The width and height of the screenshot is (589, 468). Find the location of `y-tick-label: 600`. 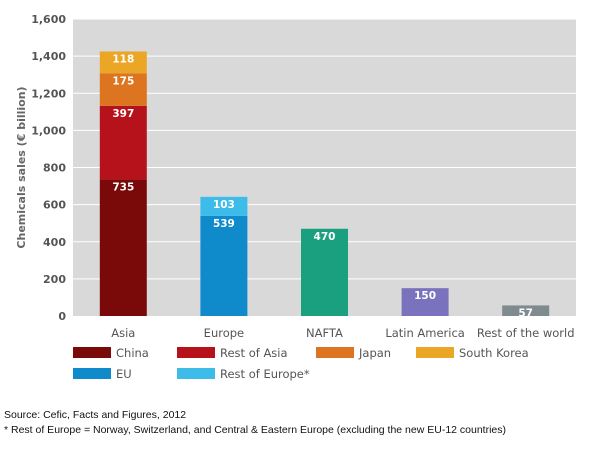

y-tick-label: 600 is located at coordinates (54, 205).